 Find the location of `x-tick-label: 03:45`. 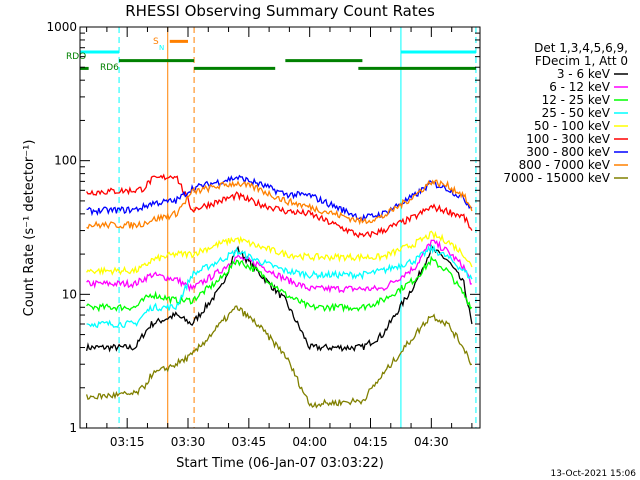

x-tick-label: 03:45 is located at coordinates (249, 442).